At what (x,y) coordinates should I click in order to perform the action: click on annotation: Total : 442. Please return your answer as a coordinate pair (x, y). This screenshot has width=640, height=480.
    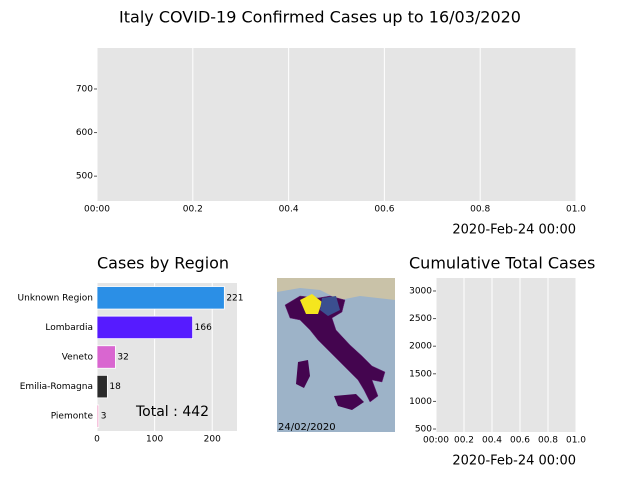
    Looking at the image, I should click on (172, 412).